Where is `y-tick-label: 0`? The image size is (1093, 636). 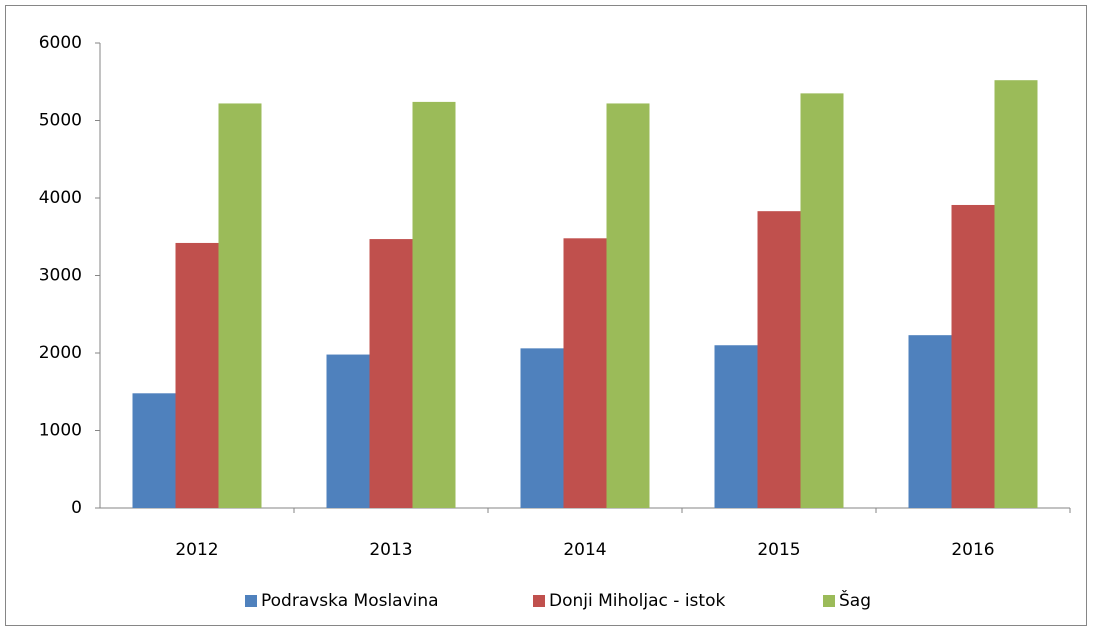
y-tick-label: 0 is located at coordinates (76, 508).